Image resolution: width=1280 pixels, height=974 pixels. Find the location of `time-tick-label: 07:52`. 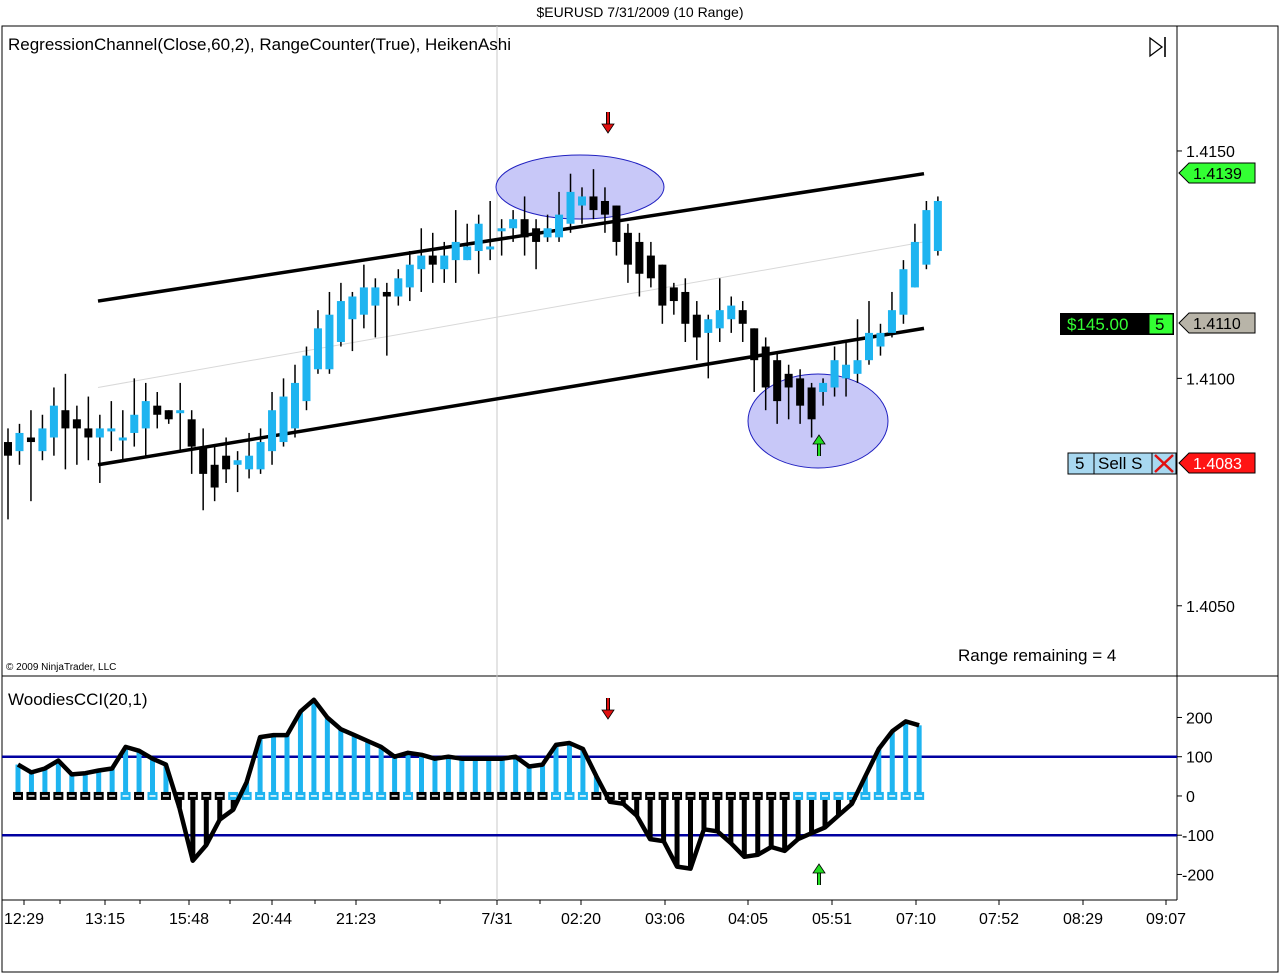

time-tick-label: 07:52 is located at coordinates (999, 919).